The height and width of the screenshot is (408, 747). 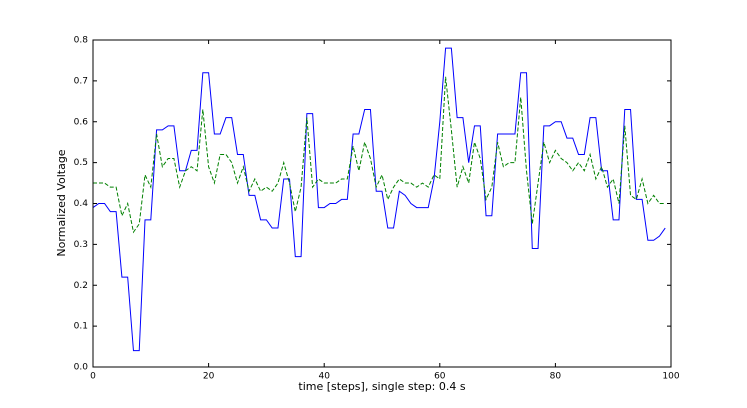 What do you see at coordinates (81, 41) in the screenshot?
I see `y-tick-label: 0.8` at bounding box center [81, 41].